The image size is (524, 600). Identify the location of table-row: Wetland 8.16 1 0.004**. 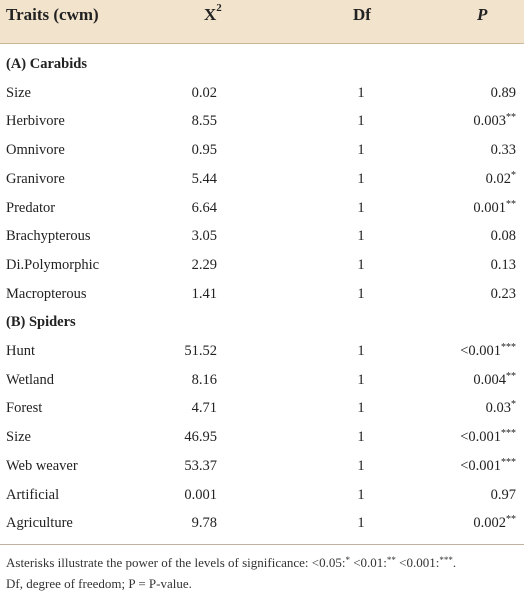
(262, 381).